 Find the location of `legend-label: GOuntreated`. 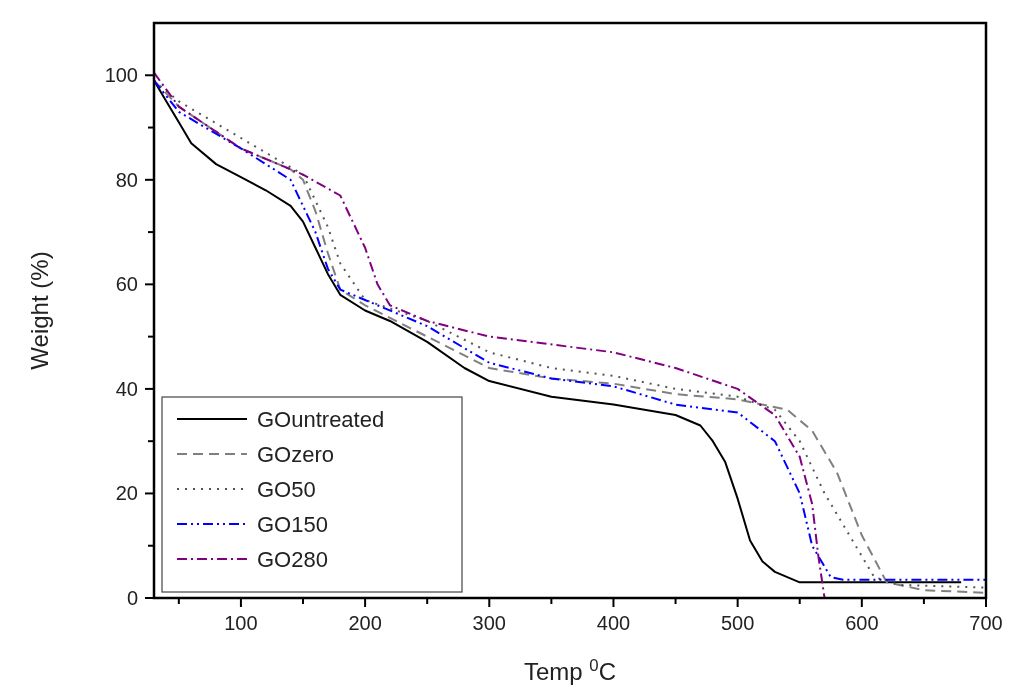

legend-label: GOuntreated is located at coordinates (321, 419).